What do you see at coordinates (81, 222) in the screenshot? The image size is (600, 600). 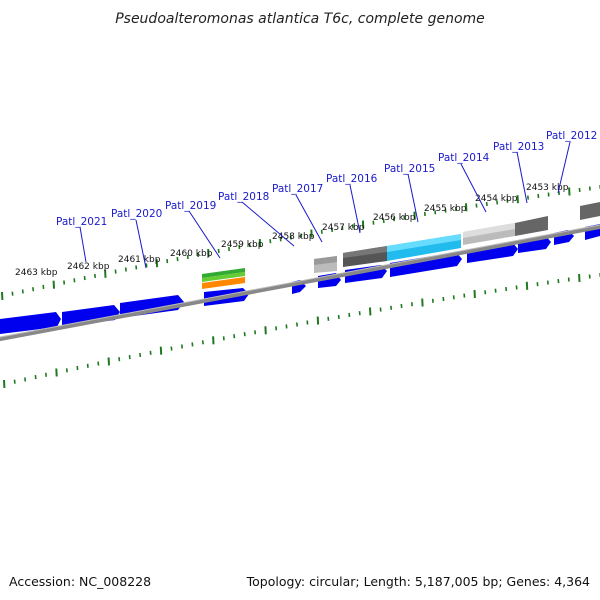 I see `gene-label-patl-2021: Patl_2021` at bounding box center [81, 222].